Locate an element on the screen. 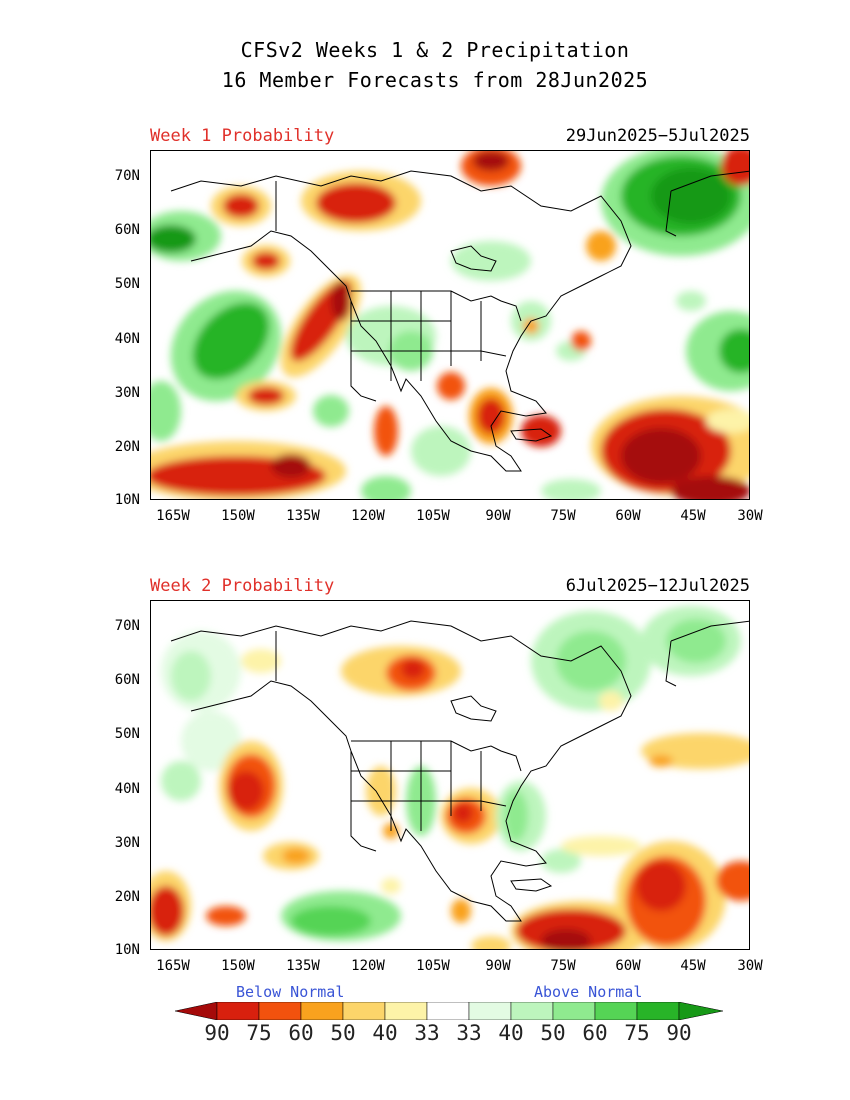 The height and width of the screenshot is (1100, 850). legend-below-normal: Below Normal is located at coordinates (290, 992).